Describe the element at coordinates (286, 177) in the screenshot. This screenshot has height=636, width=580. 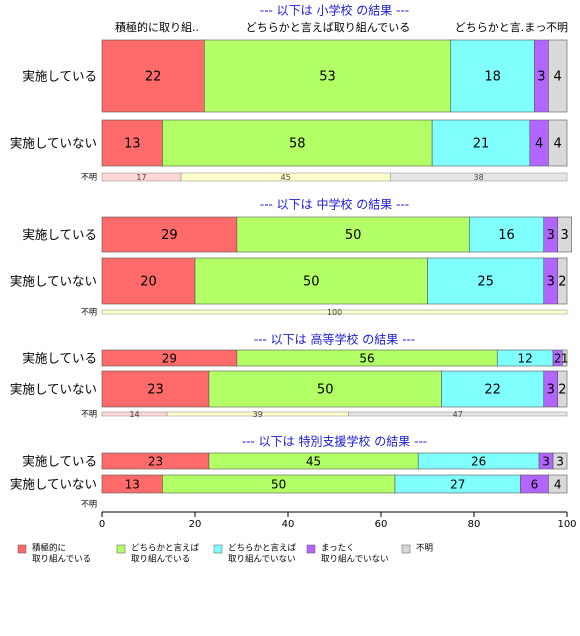
I see `data-label-unknown: 45` at that location.